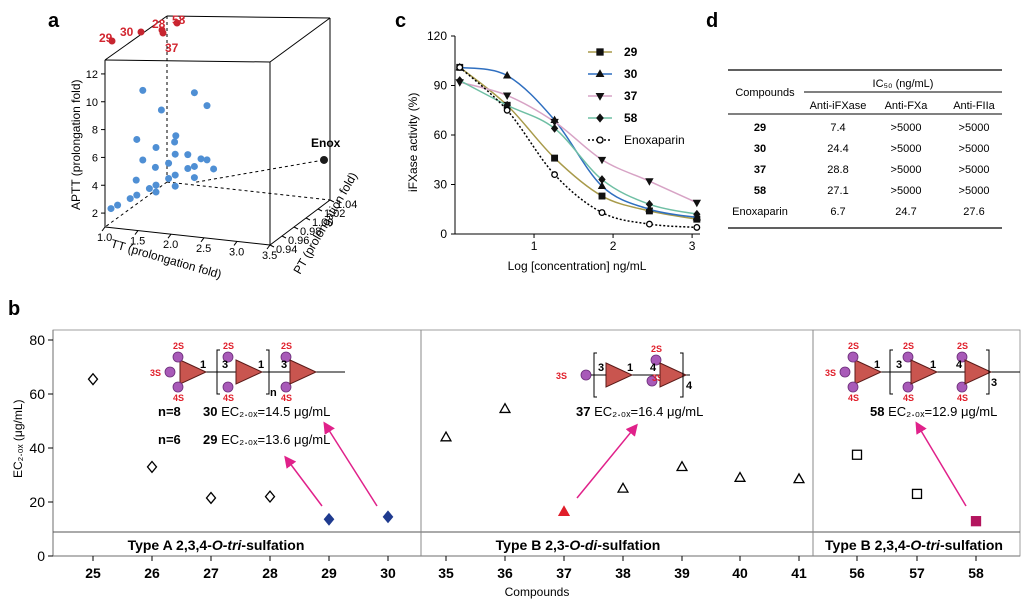 Image resolution: width=1024 pixels, height=606 pixels. Describe the element at coordinates (437, 36) in the screenshot. I see `y-tick-label: 120` at that location.